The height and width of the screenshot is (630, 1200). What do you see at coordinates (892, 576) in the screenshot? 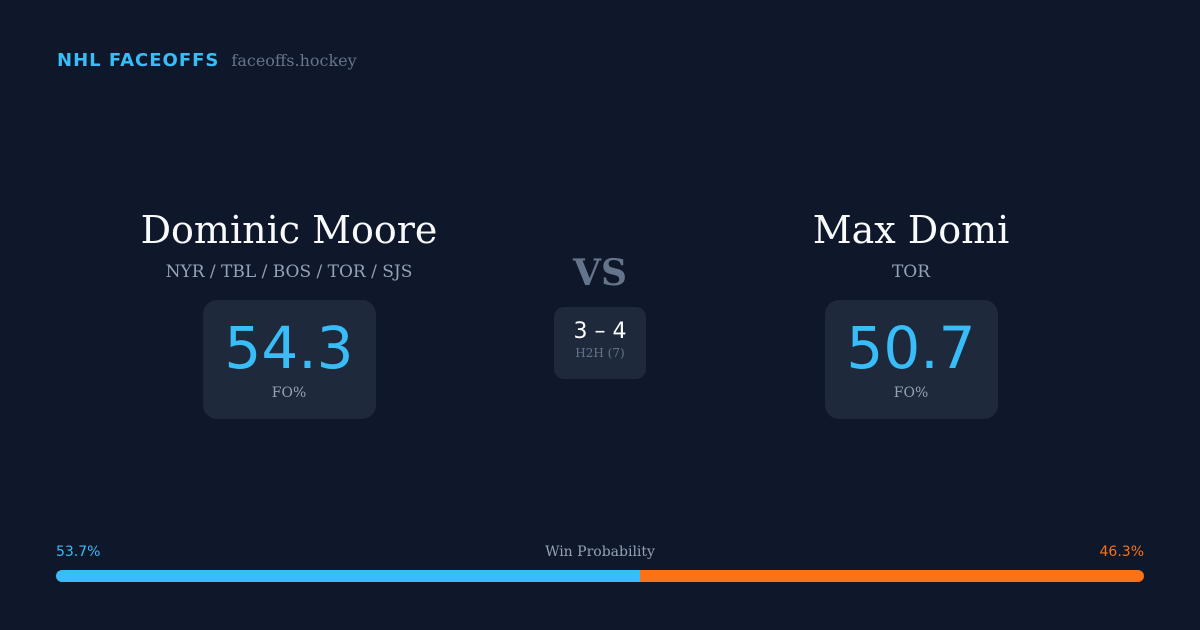
I see `right-probability-segment` at bounding box center [892, 576].